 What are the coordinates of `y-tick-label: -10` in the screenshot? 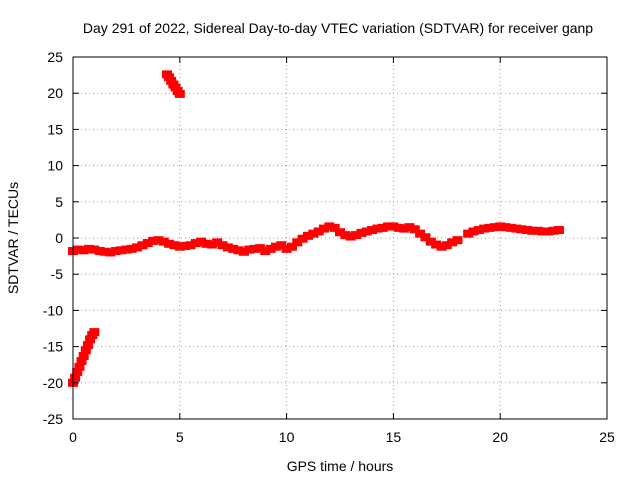 It's located at (53, 310).